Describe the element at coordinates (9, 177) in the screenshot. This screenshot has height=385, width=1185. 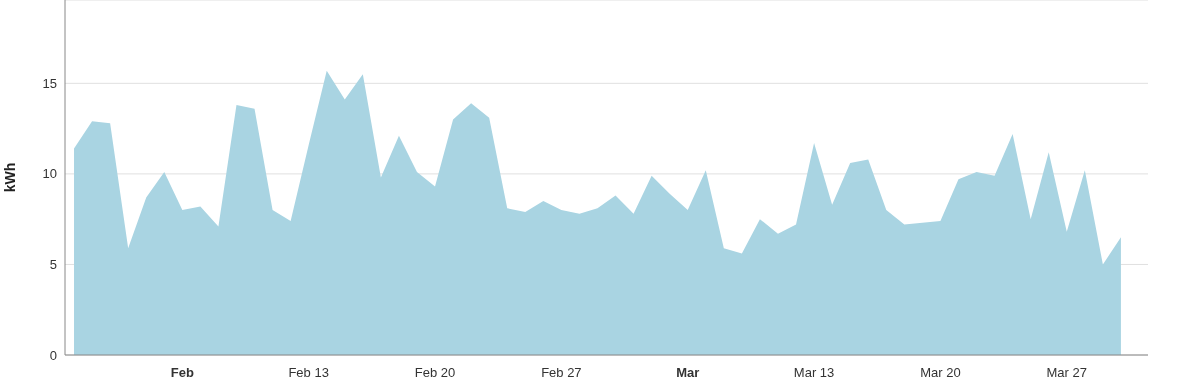
I see `y-axis-title: kWh` at that location.